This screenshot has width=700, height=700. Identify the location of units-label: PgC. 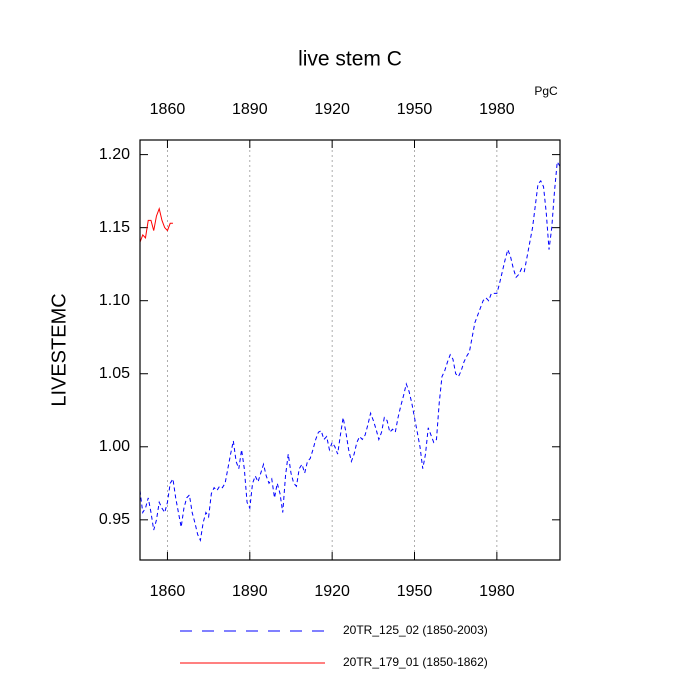
(546, 91).